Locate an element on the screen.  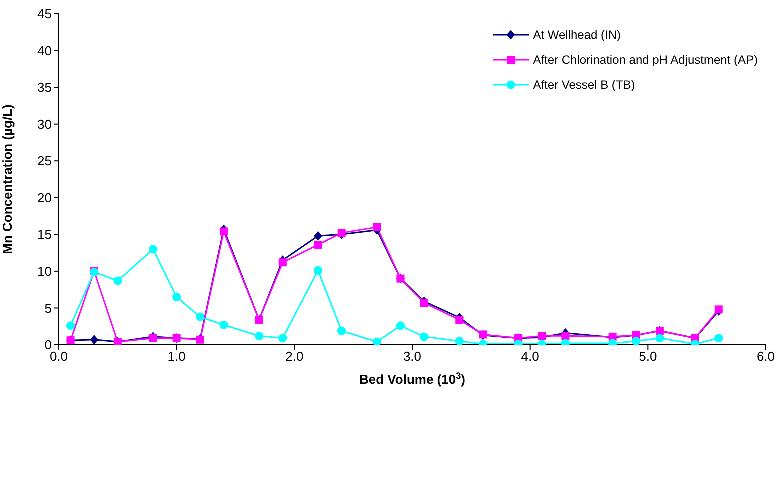
y-tick-label: 30 is located at coordinates (45, 124).